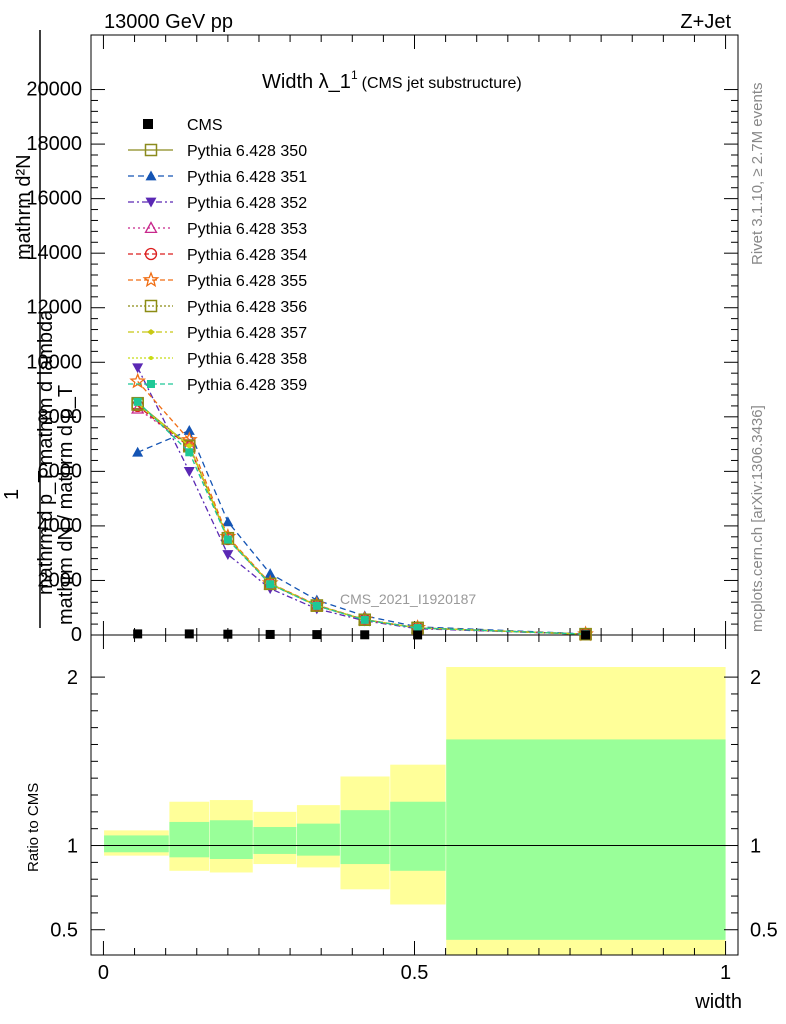 The image size is (786, 1024). Describe the element at coordinates (705, 22) in the screenshot. I see `process-label: Z+Jet` at that location.